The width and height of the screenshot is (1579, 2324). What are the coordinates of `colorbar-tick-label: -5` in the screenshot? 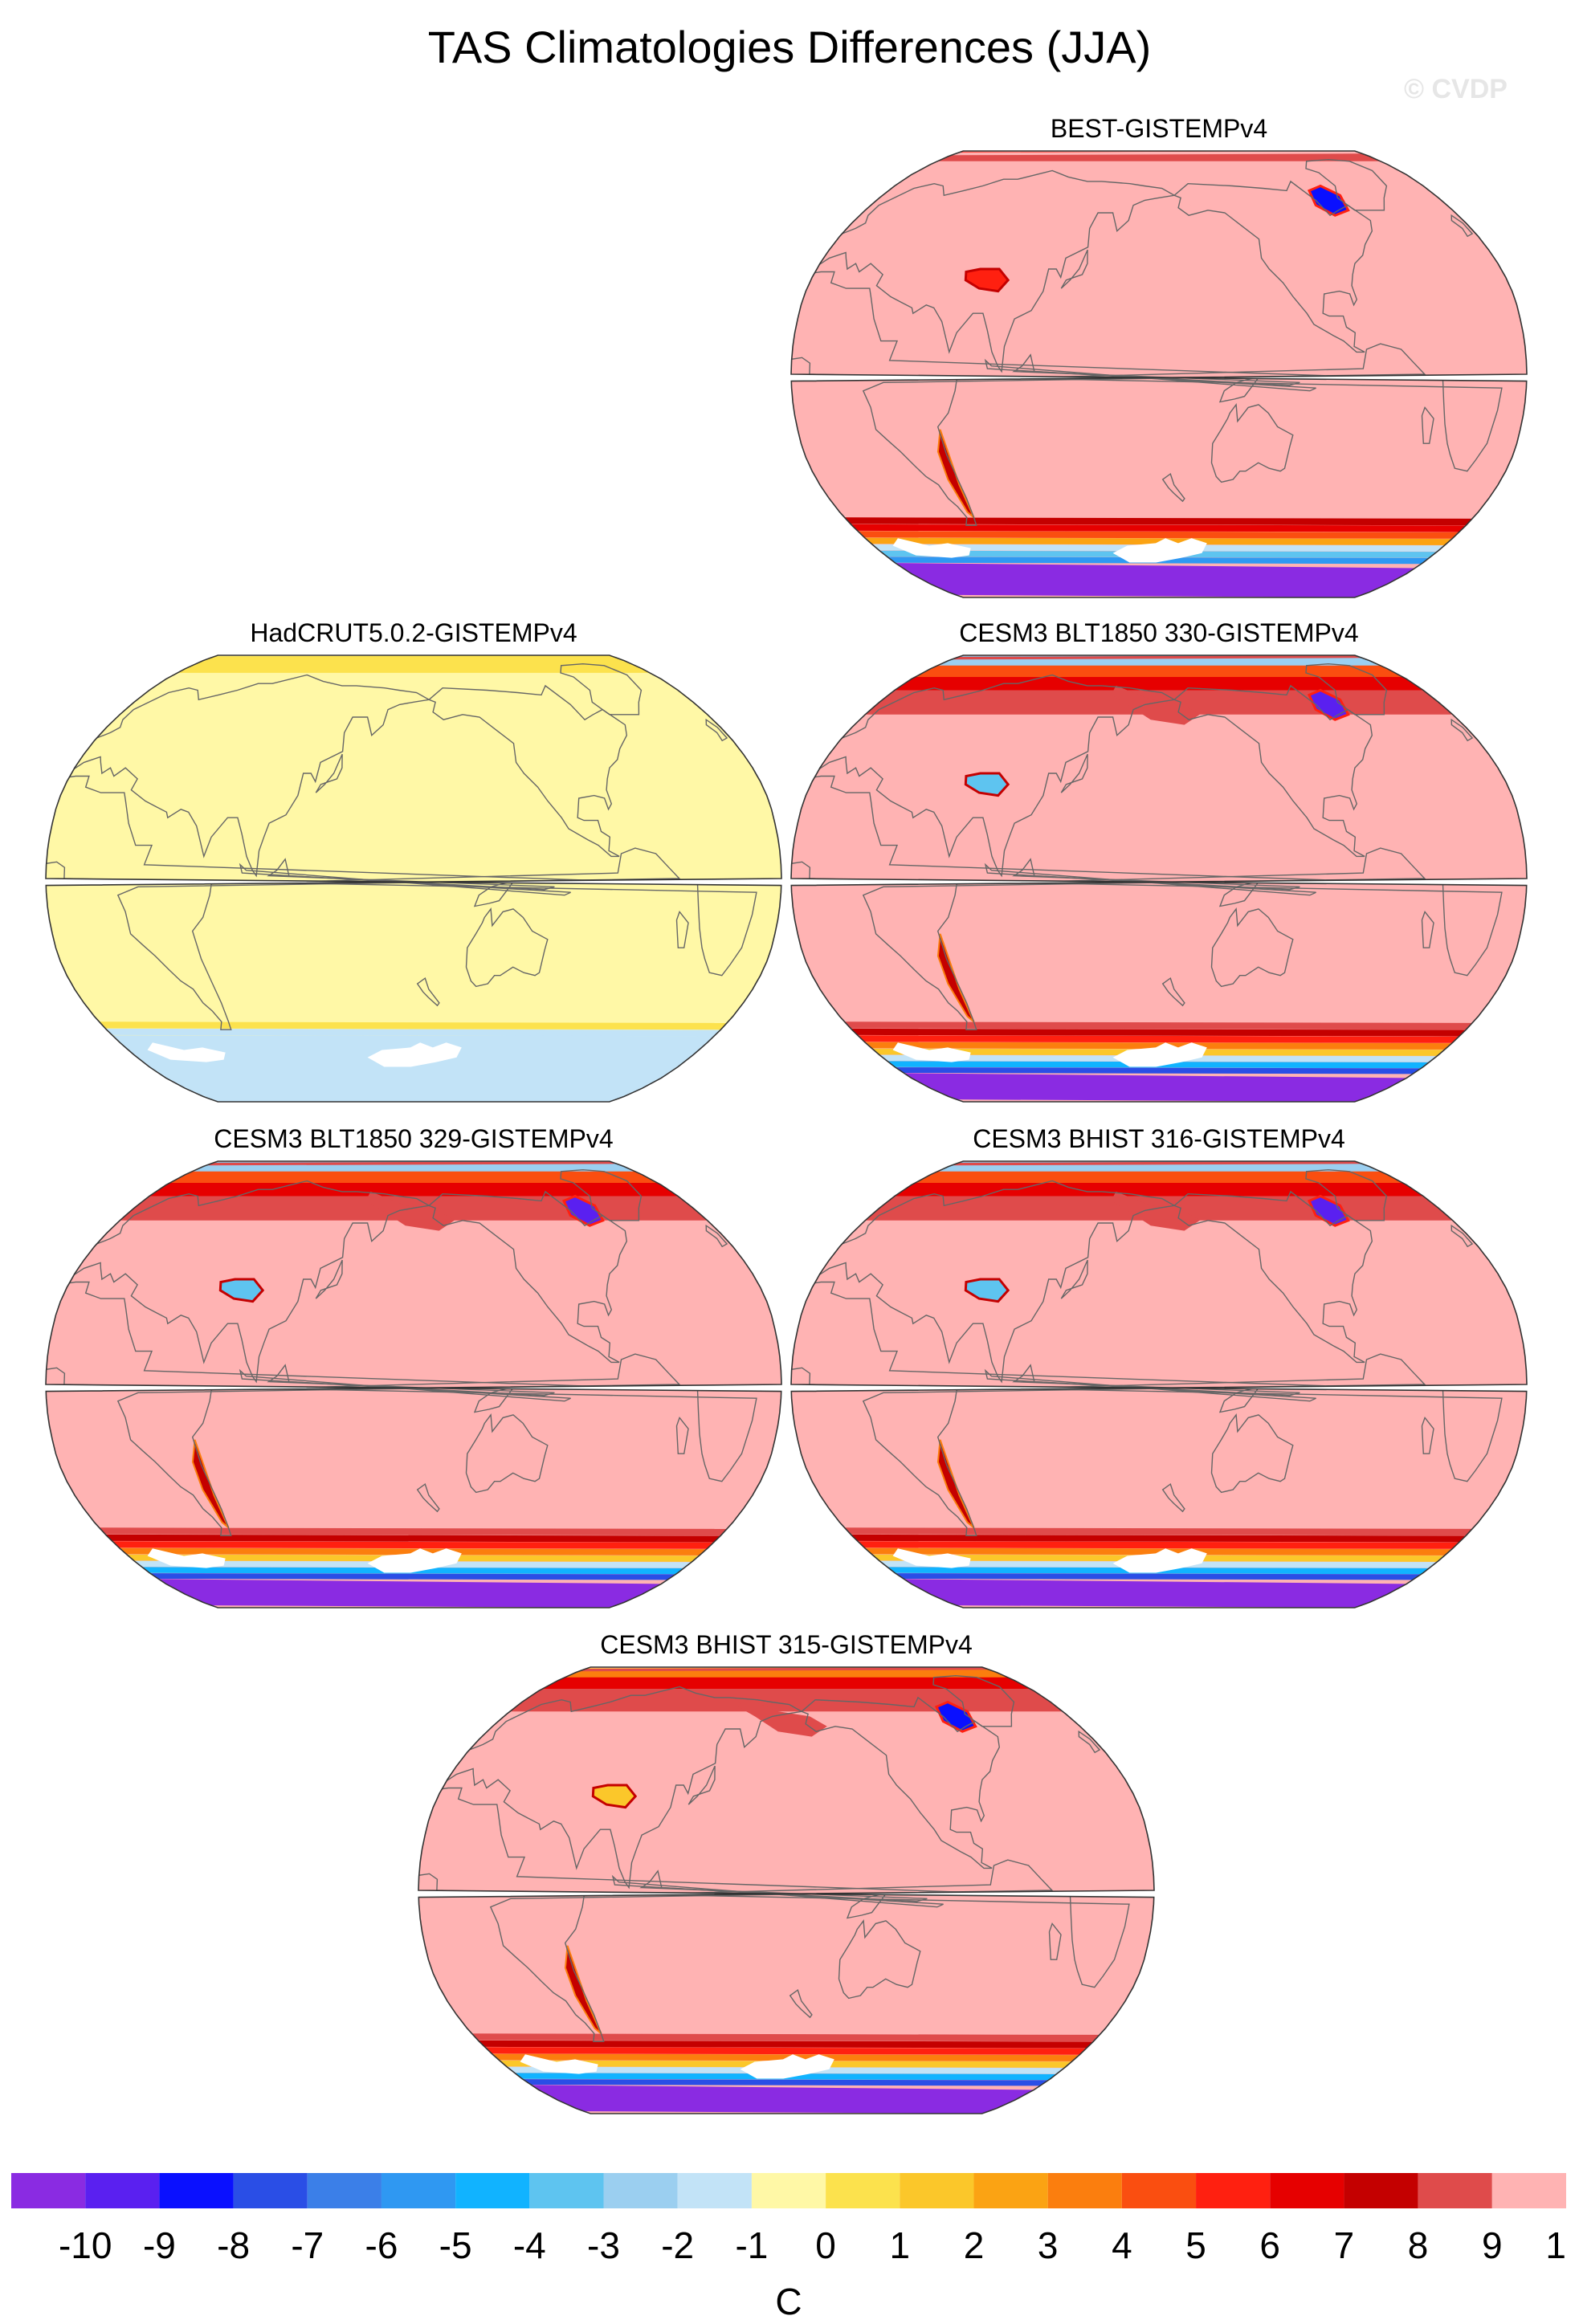 It's located at (455, 2245).